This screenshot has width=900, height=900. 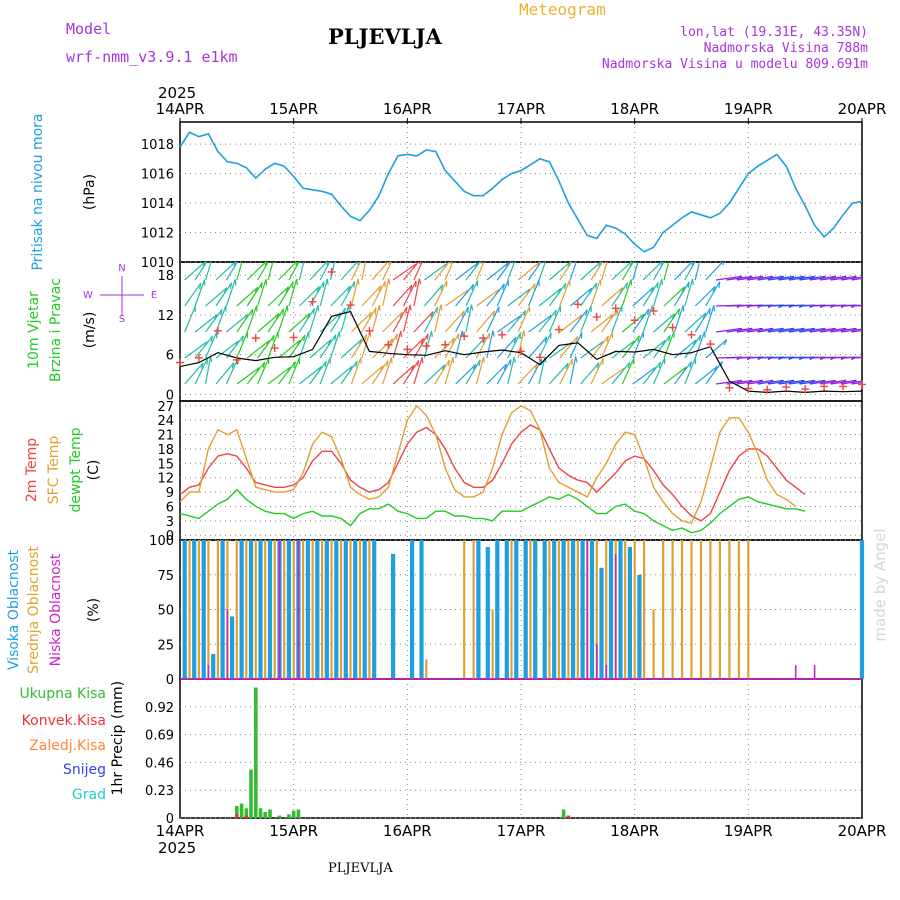 What do you see at coordinates (165, 645) in the screenshot?
I see `y-tick-label: 25` at bounding box center [165, 645].